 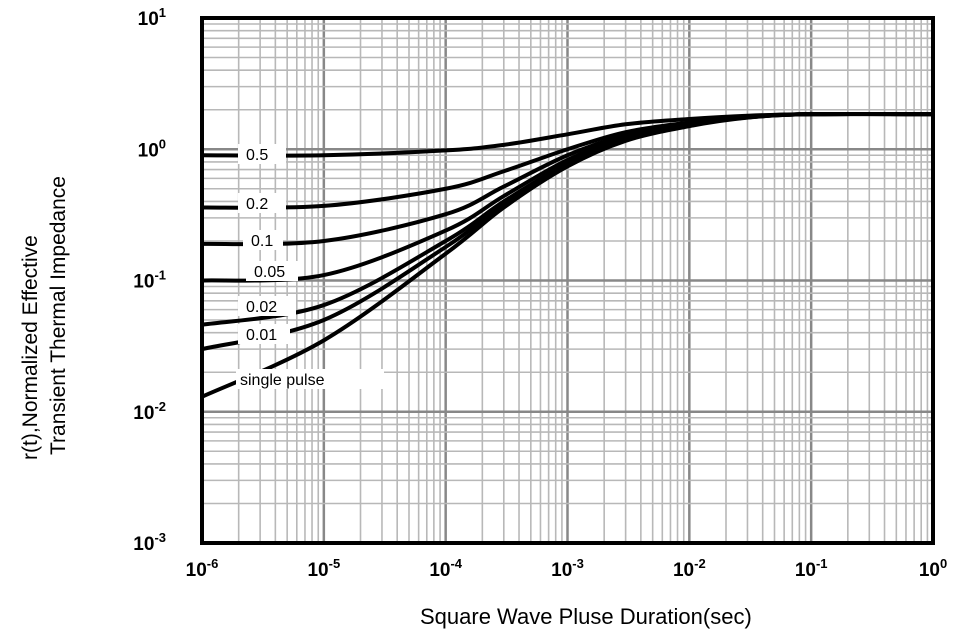 I want to click on x-tick-label: 10⁰, so click(x=933, y=568).